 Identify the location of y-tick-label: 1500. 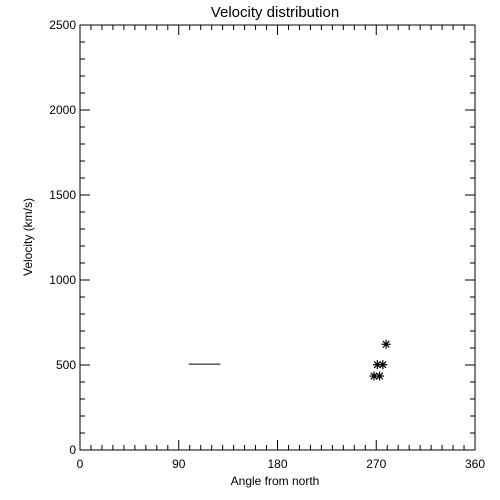
(62, 195).